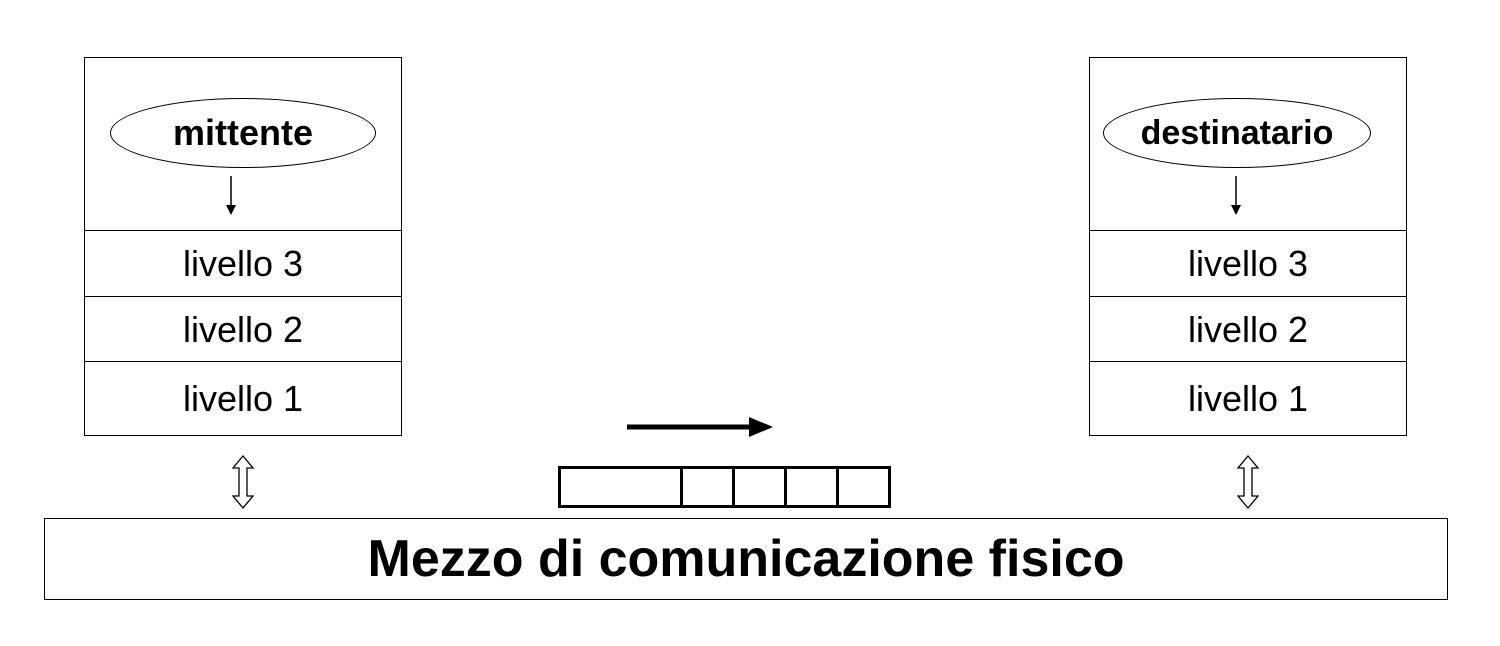 The width and height of the screenshot is (1500, 646). I want to click on sender-double-arrow-icon, so click(243, 482).